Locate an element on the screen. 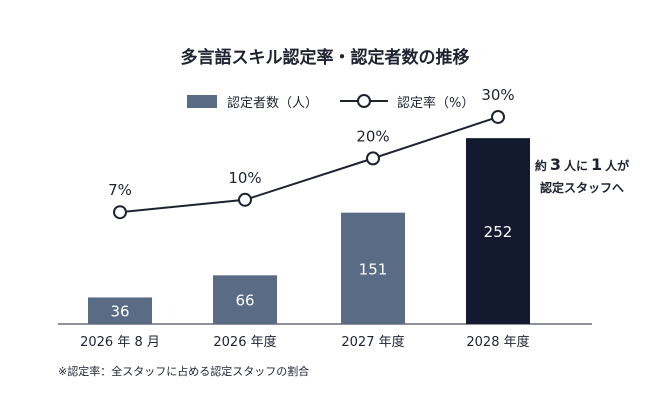  callout: 約 3 人に 1 人が 認定スタッフへ is located at coordinates (582, 175).